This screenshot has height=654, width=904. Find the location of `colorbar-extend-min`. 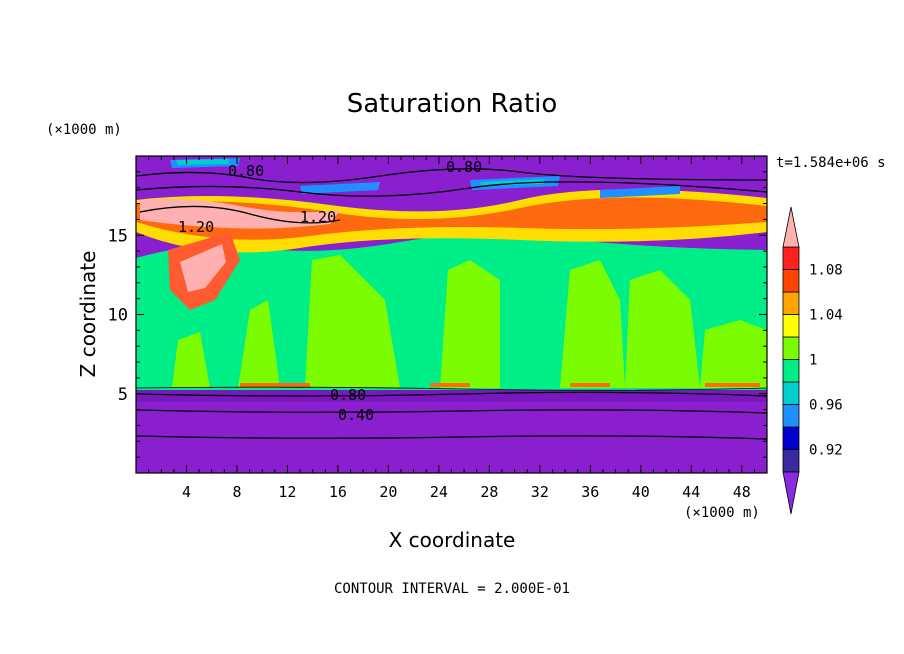

colorbar-extend-min is located at coordinates (791, 493).